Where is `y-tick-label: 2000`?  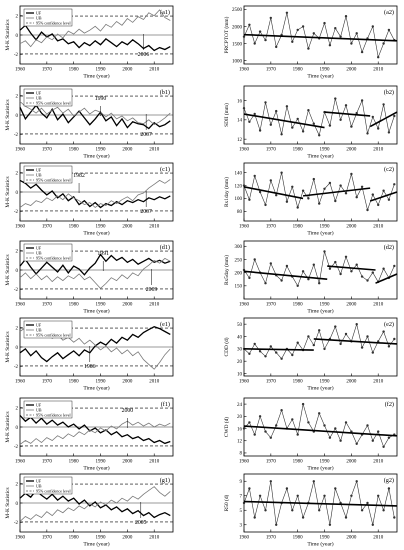 y-tick-label: 2000 is located at coordinates (237, 27).